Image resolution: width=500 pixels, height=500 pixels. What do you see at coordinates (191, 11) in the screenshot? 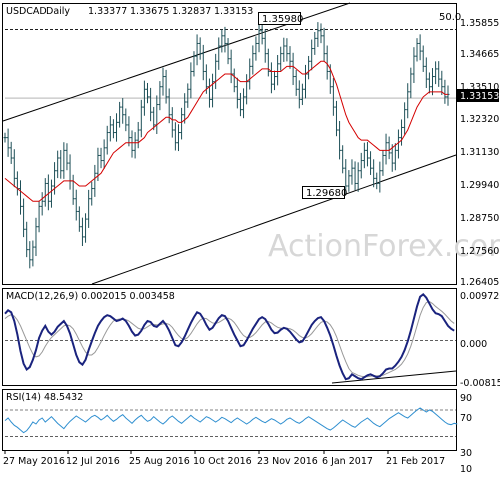
I see `price-low: 1.32837` at bounding box center [191, 11].